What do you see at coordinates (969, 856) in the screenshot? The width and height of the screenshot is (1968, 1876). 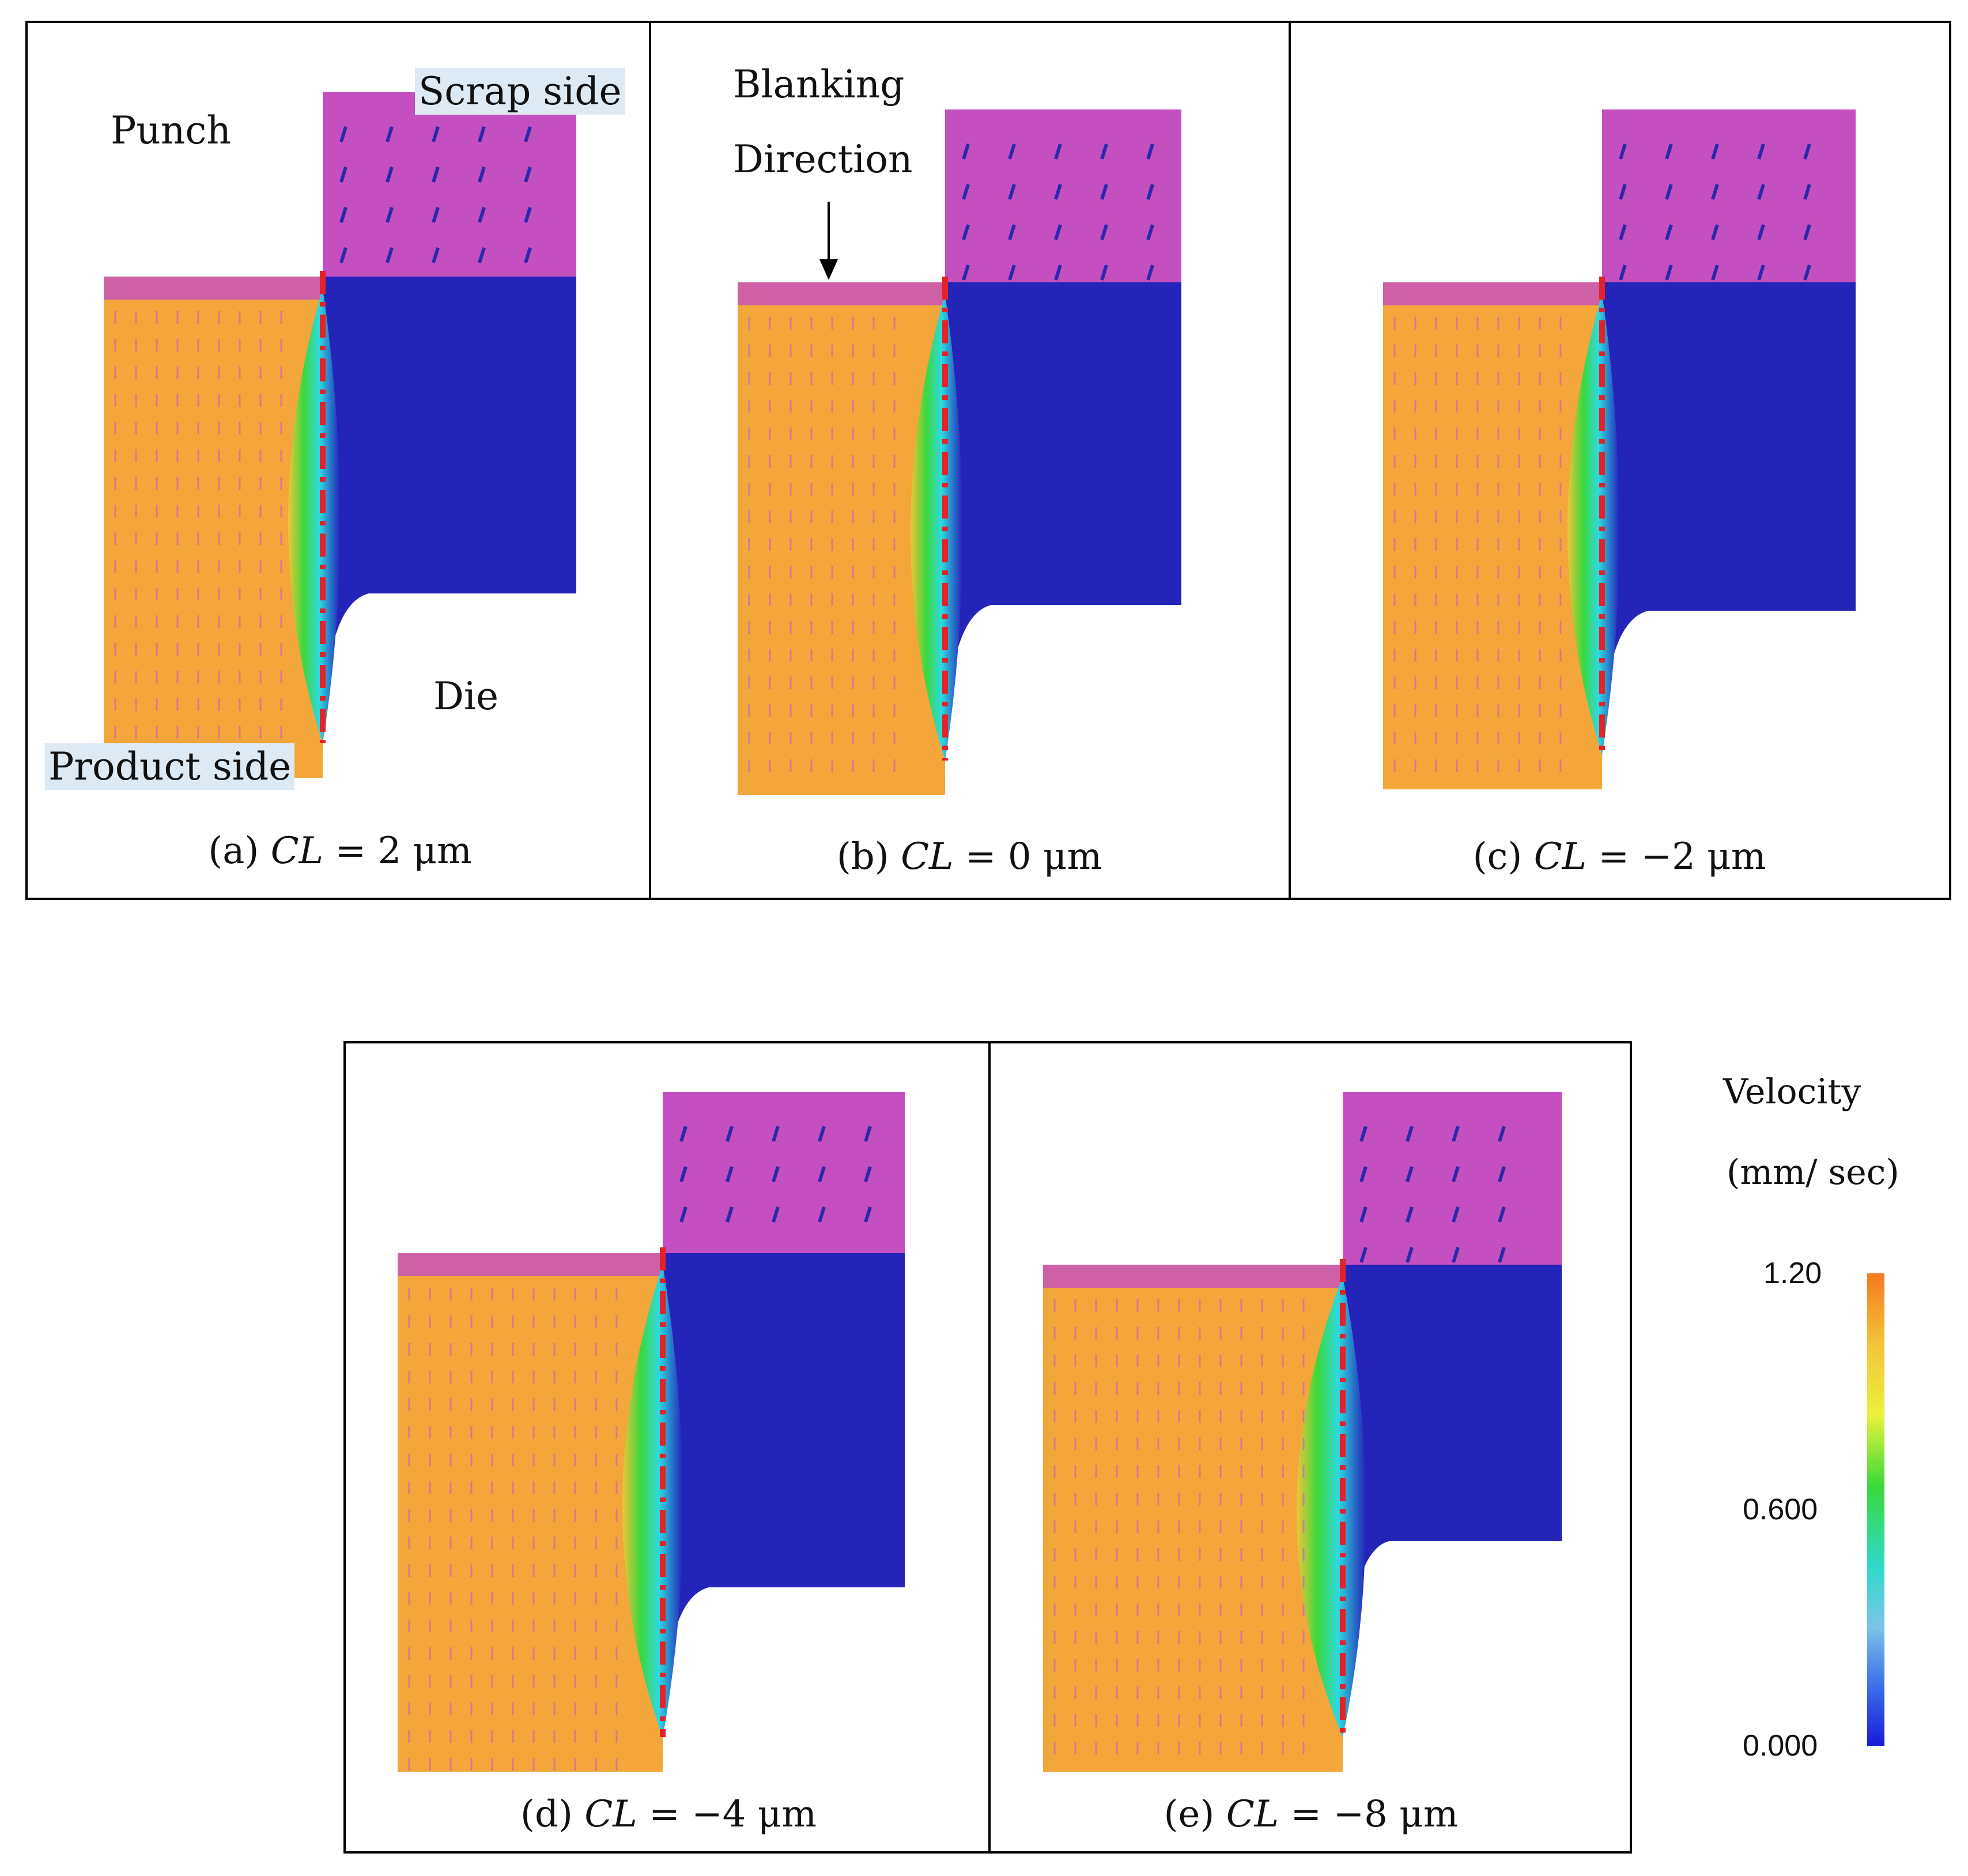 I see `caption-b: (b) CL = 0 μm` at bounding box center [969, 856].